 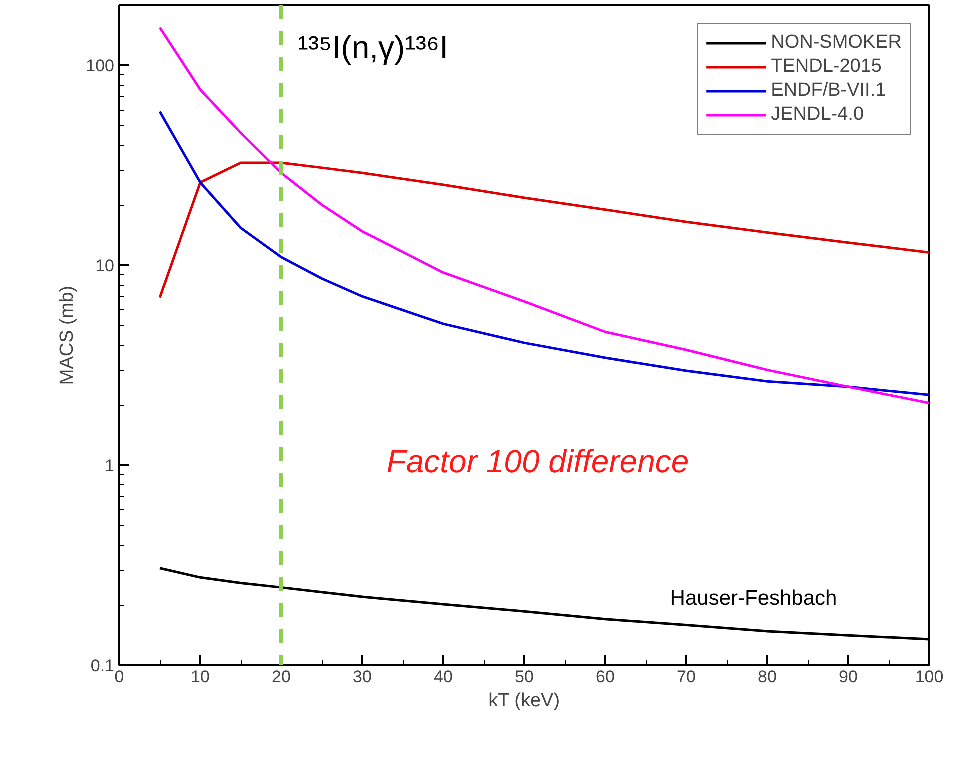 What do you see at coordinates (443, 677) in the screenshot?
I see `x-tick-label: 40` at bounding box center [443, 677].